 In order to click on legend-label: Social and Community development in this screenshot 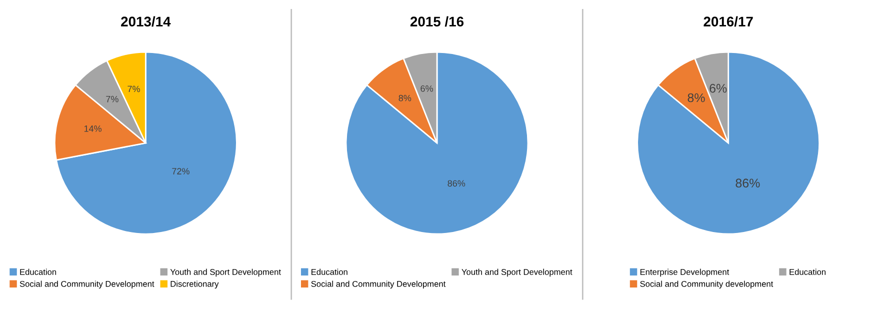, I will do `click(707, 284)`.